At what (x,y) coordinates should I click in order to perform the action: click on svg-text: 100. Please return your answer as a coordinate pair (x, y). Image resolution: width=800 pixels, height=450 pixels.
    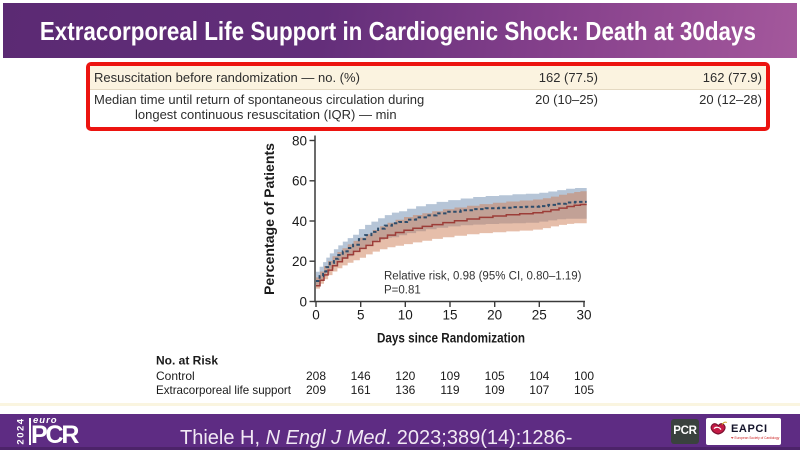
    Looking at the image, I should click on (584, 376).